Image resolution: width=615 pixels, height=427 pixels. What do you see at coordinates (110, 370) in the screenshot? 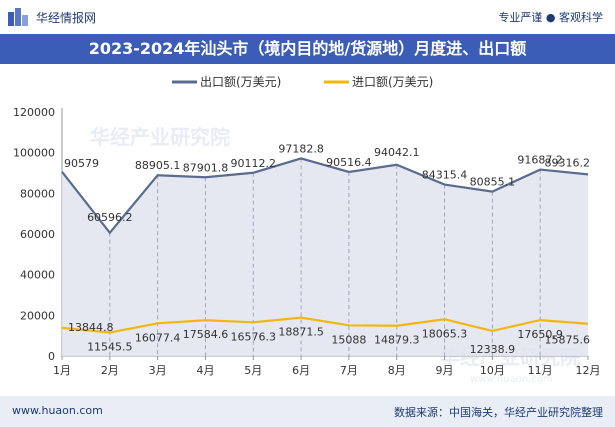
I see `x-tick-label: 2月` at bounding box center [110, 370].